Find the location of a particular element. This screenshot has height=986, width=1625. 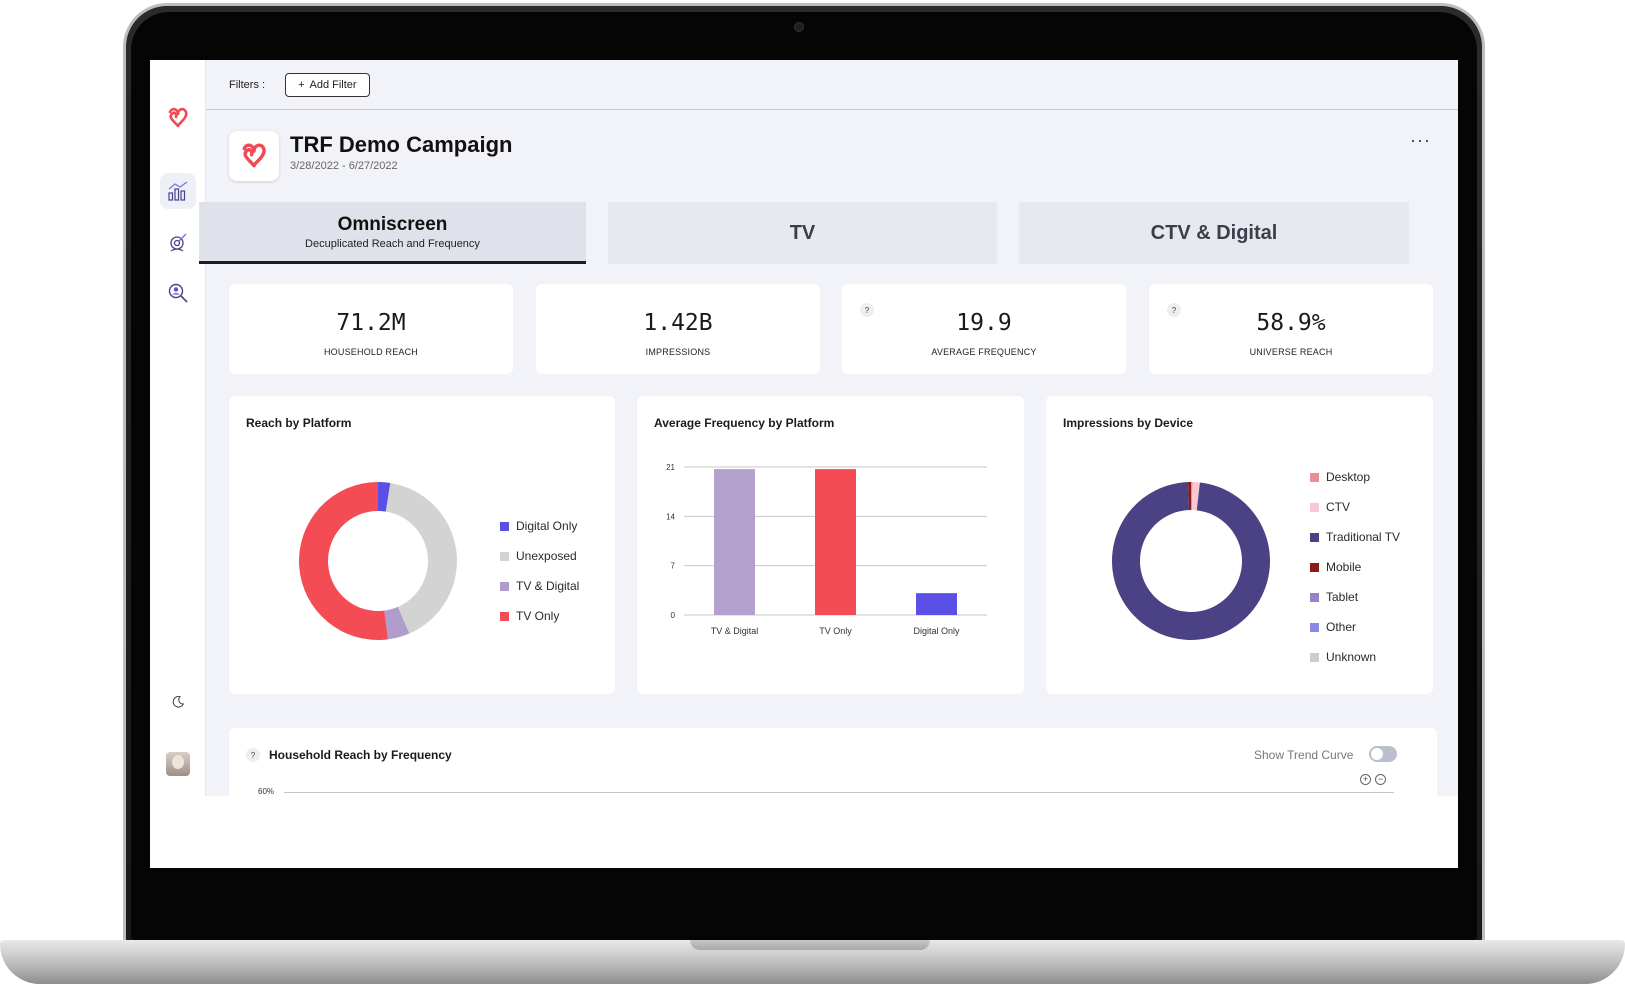

legend-item-tablet: Tablet is located at coordinates (1355, 597).